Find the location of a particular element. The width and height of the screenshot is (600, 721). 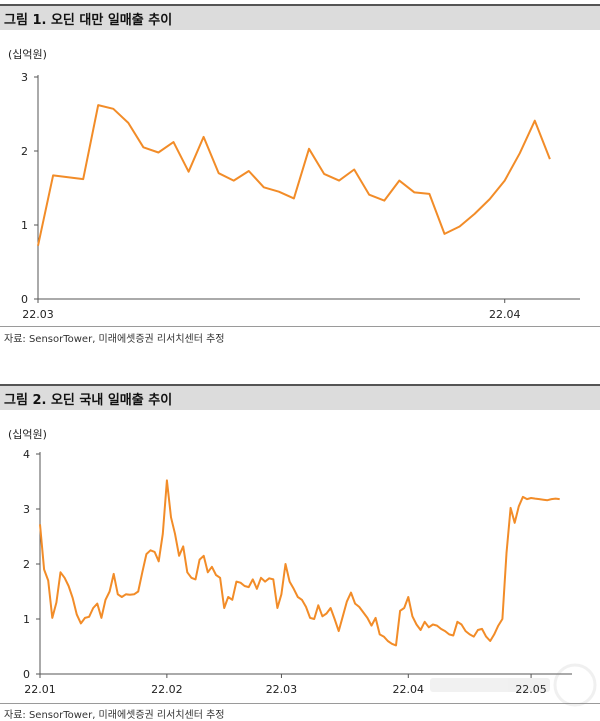

figure-1-source-rule is located at coordinates (300, 326).